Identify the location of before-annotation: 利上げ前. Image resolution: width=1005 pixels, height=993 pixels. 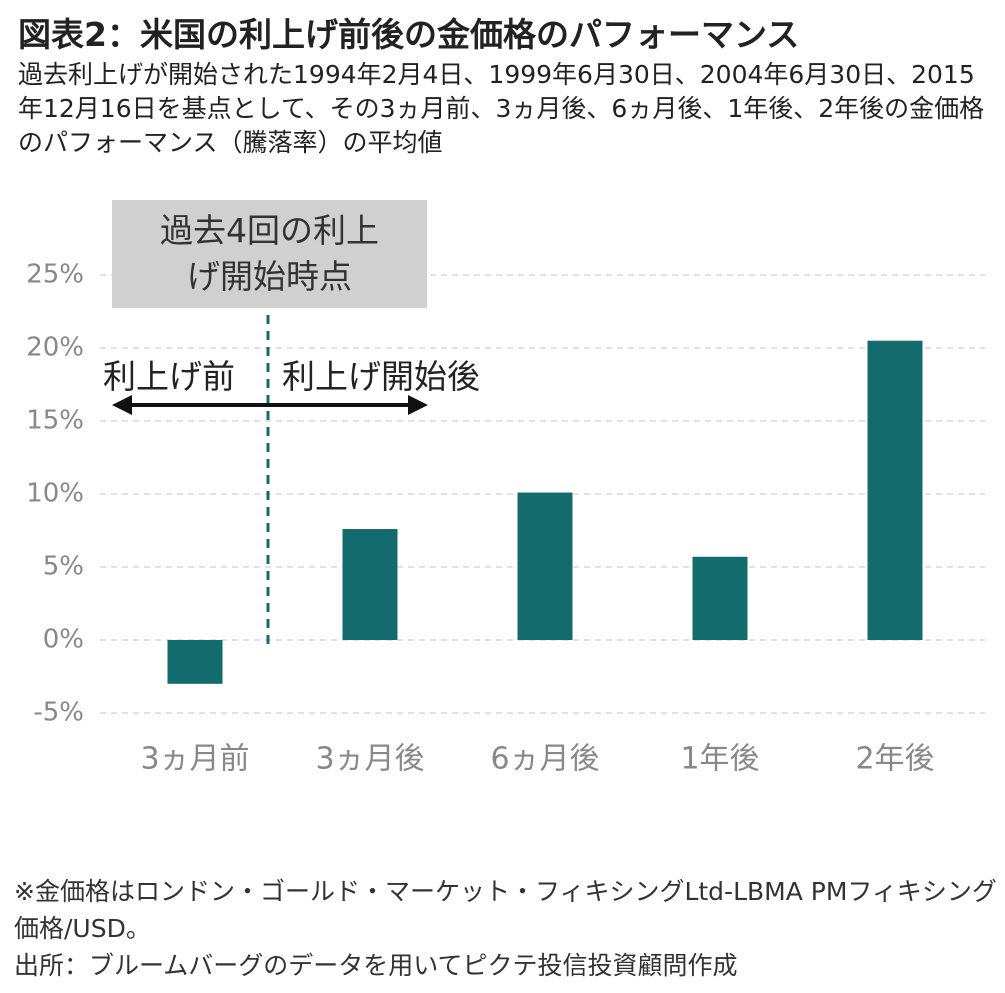
(169, 376).